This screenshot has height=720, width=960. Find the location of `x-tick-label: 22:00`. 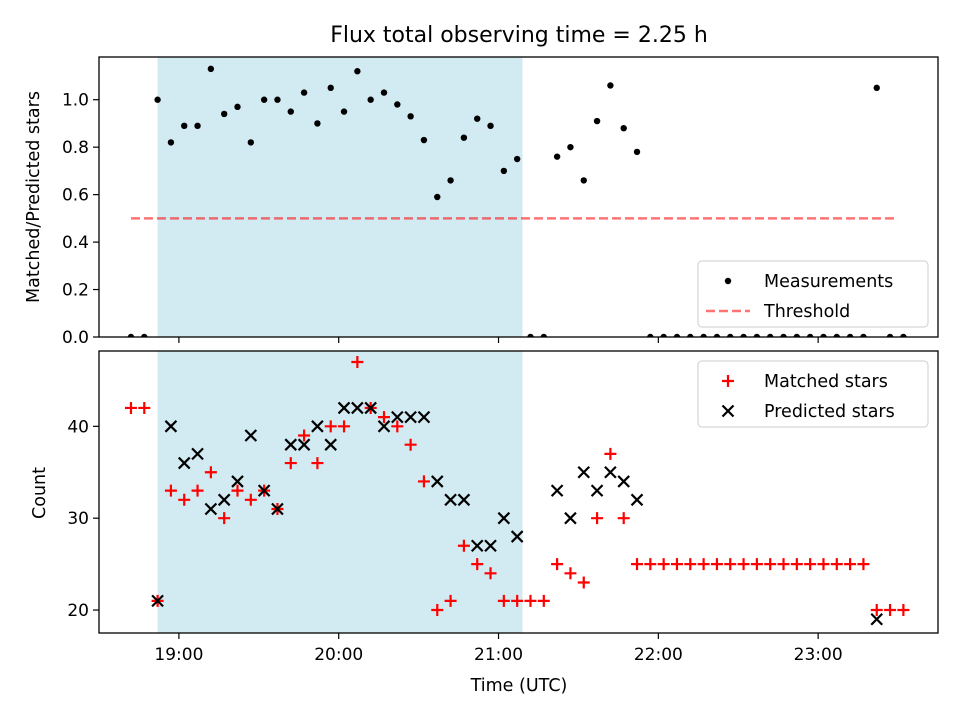

x-tick-label: 22:00 is located at coordinates (658, 655).